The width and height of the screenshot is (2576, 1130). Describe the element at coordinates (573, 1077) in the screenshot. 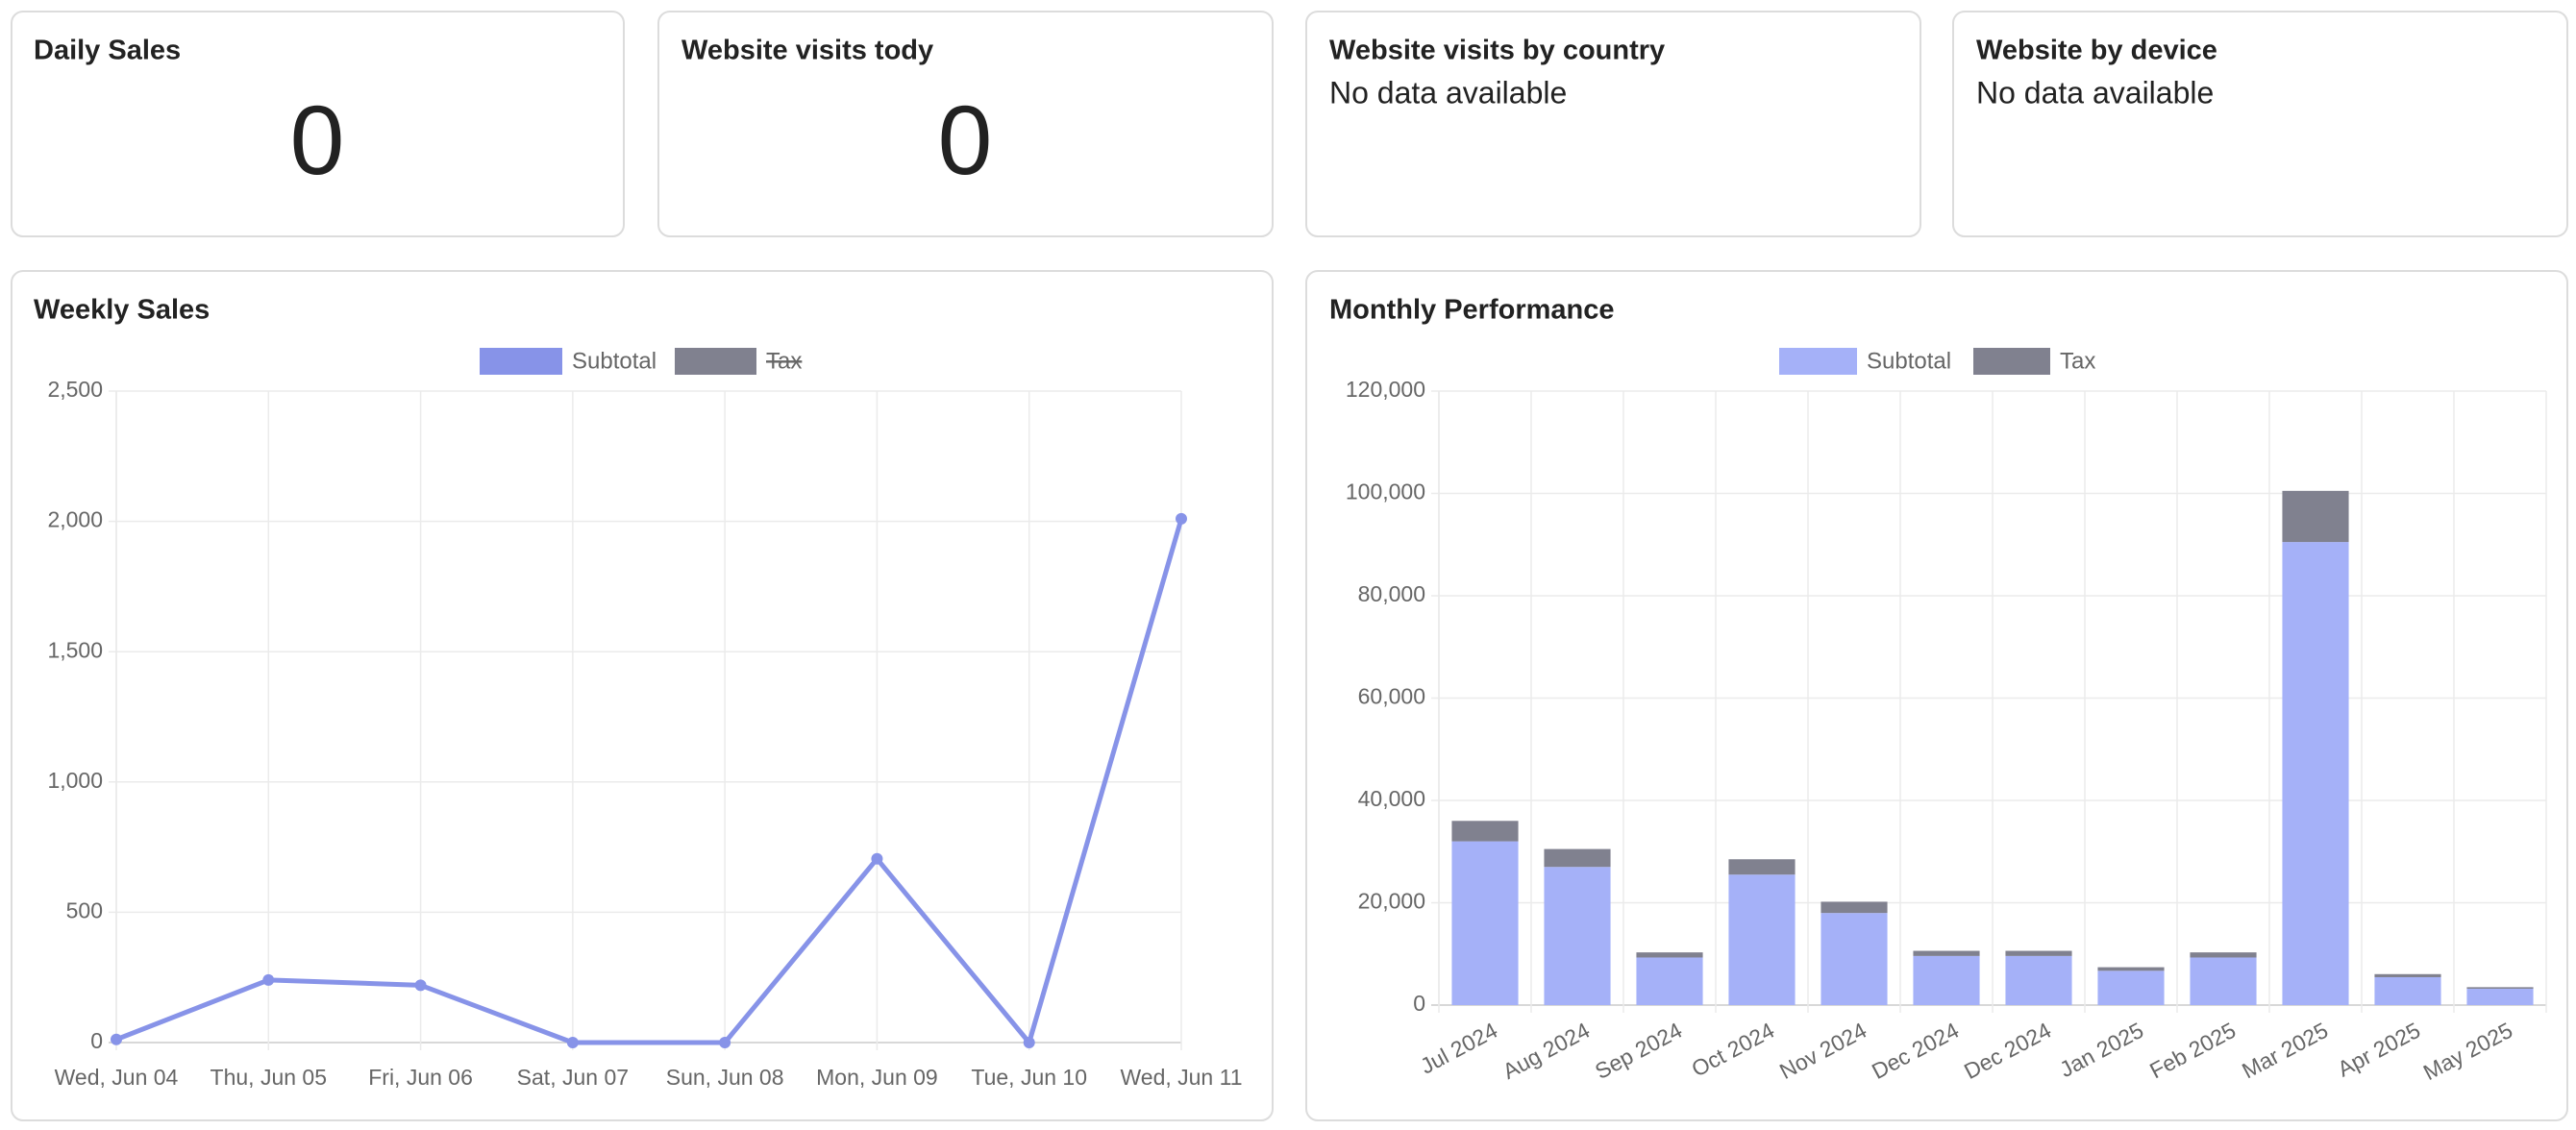

I see `x-tick-label: Sat, Jun 07` at that location.